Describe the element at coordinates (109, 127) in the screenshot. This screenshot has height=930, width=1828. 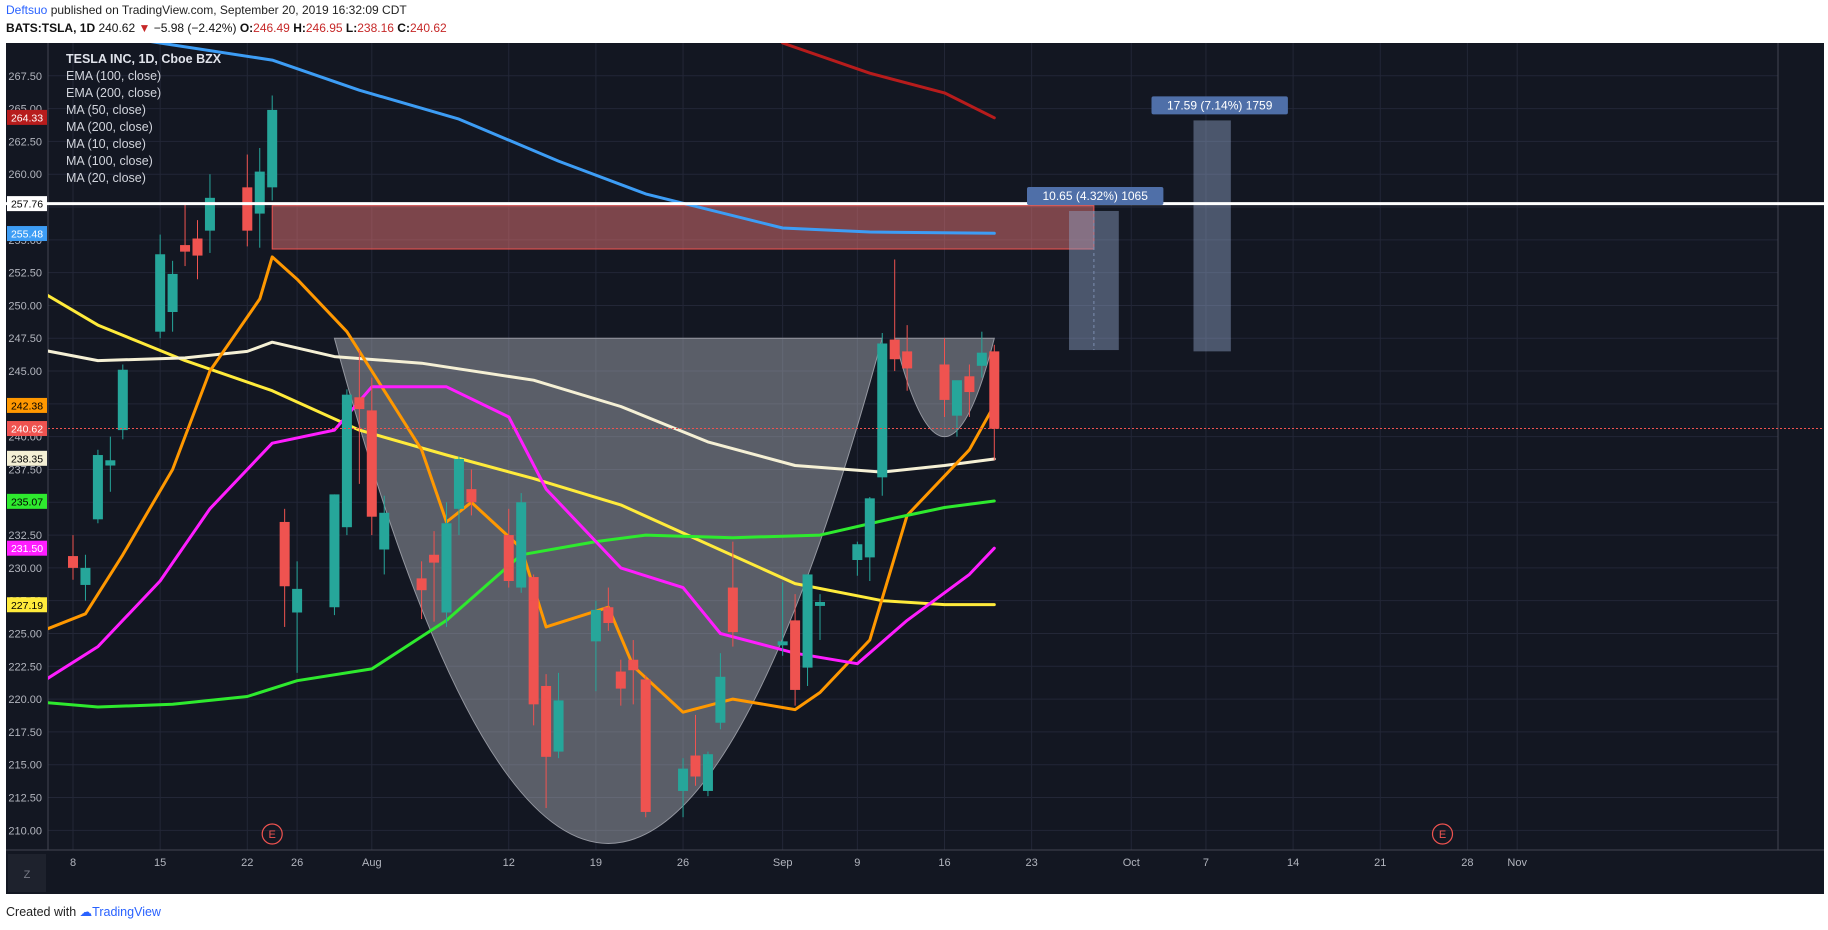
I see `legend-item-ma200: MA (200, close)` at that location.